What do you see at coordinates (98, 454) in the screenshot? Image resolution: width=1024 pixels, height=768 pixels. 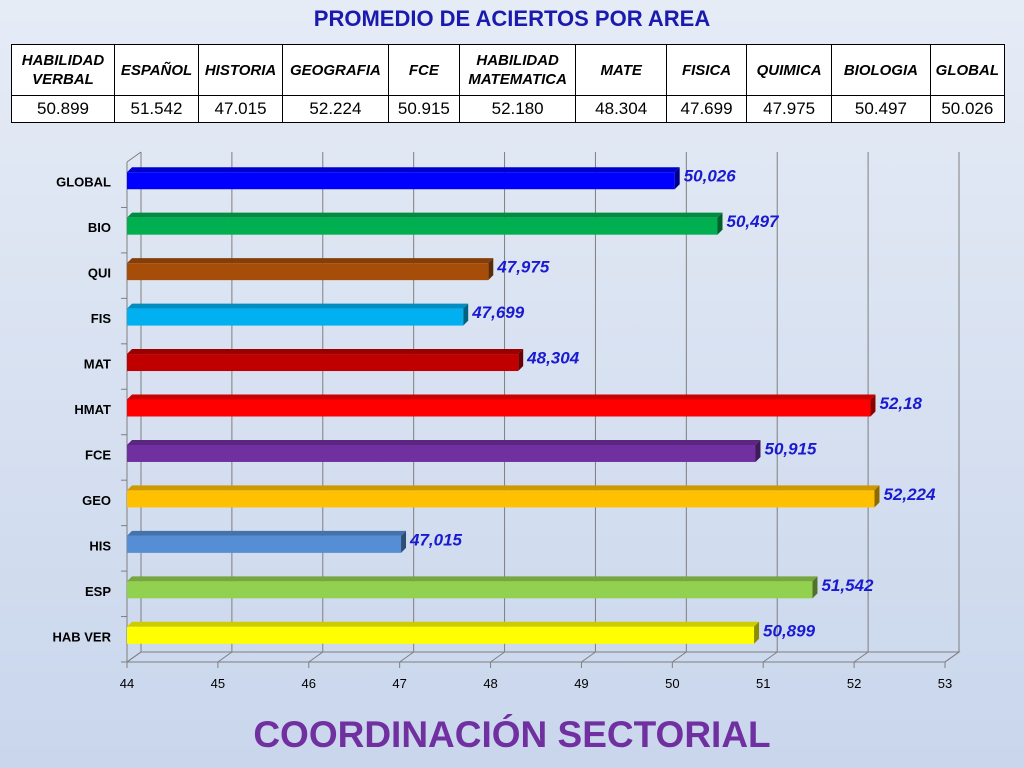 I see `category-label: FCE` at bounding box center [98, 454].